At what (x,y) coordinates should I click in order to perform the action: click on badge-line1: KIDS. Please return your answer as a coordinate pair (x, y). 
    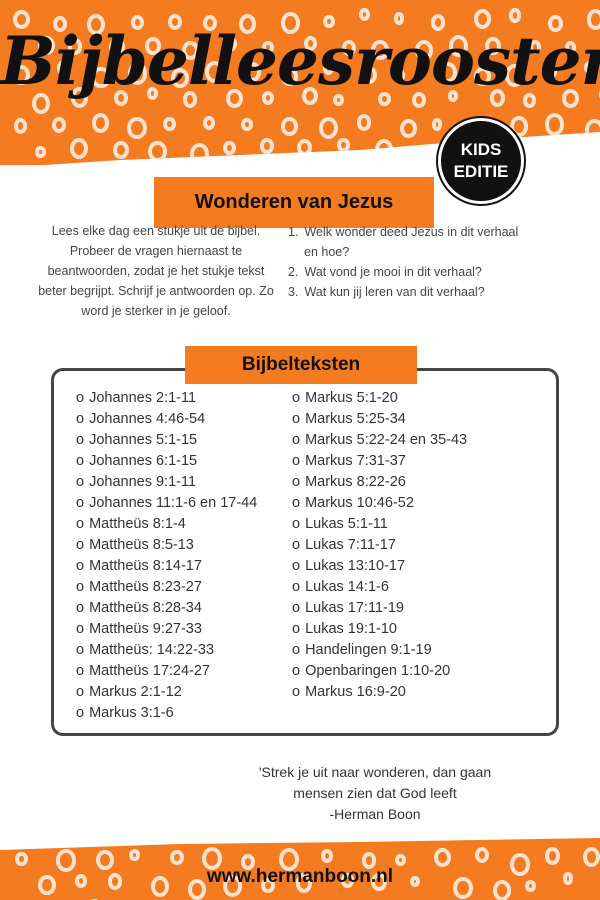
    Looking at the image, I should click on (481, 149).